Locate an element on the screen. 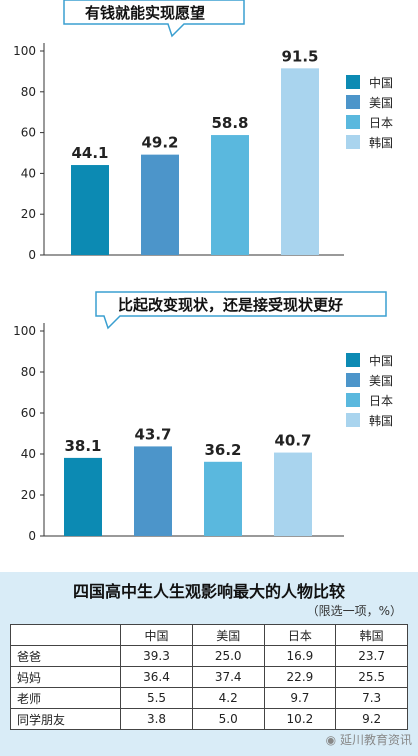  bar-value-label: 43.7 is located at coordinates (152, 434).